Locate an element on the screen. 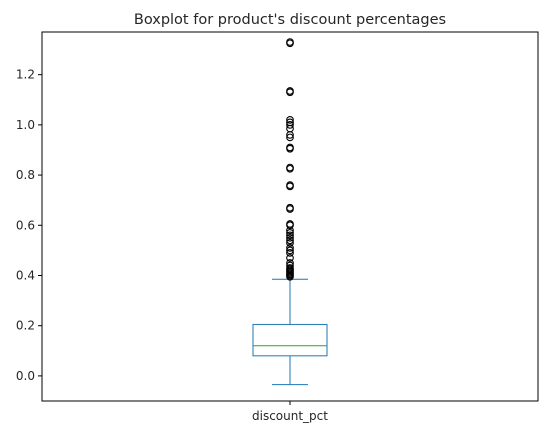  plot-area is located at coordinates (290, 212).